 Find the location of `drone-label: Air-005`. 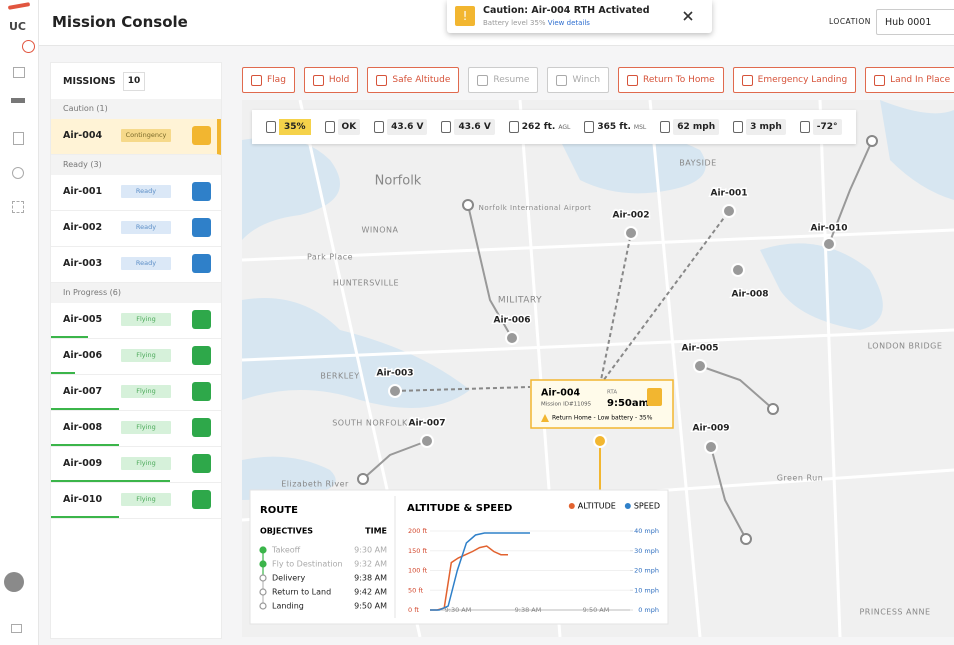

drone-label: Air-005 is located at coordinates (699, 349).